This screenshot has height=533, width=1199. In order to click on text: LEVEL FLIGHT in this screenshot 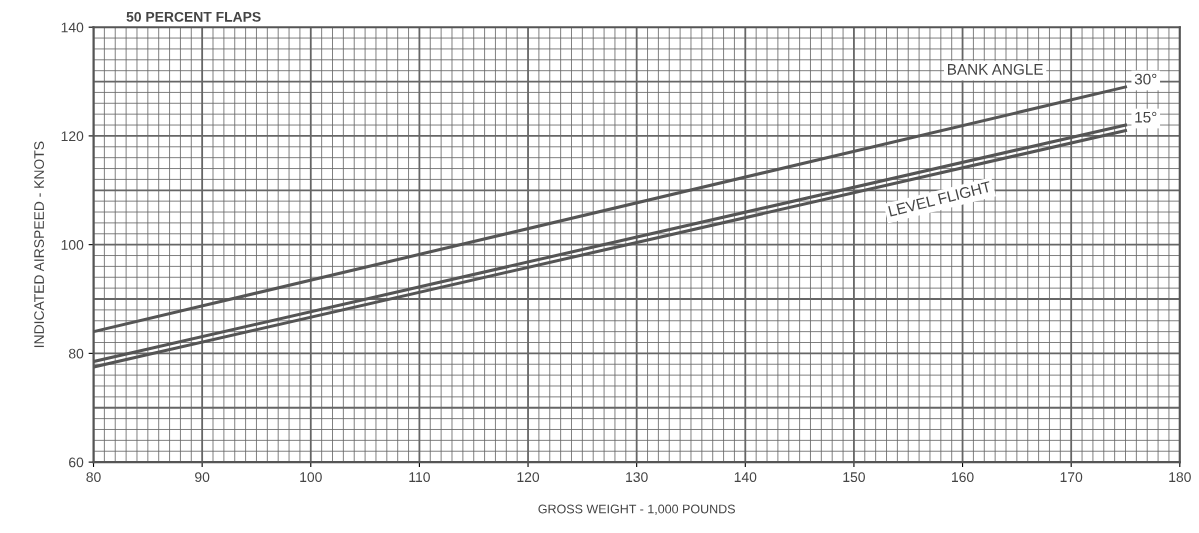, I will do `click(940, 199)`.